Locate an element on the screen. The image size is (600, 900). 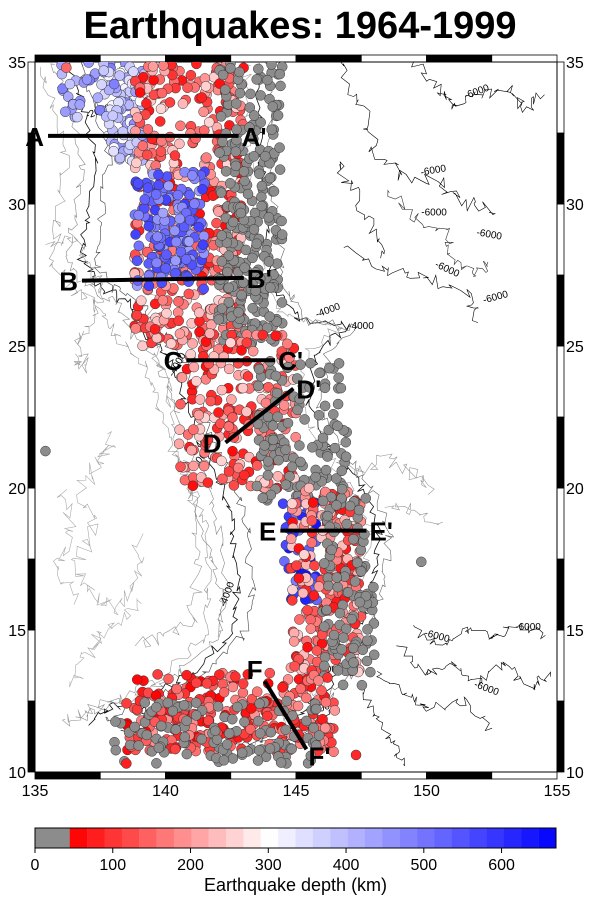
frame-segment-top is located at coordinates (393, 58).